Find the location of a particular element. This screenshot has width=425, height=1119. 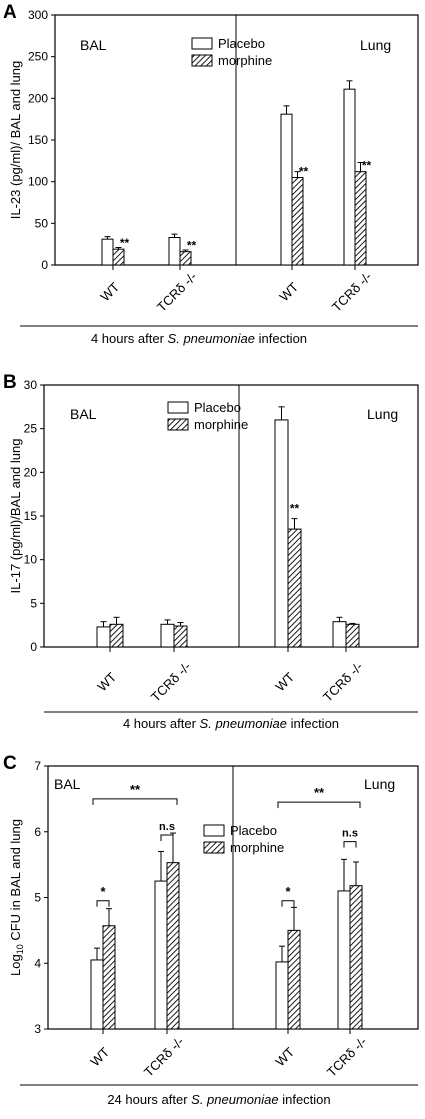

y-tick-label: 250 is located at coordinates (38, 57).